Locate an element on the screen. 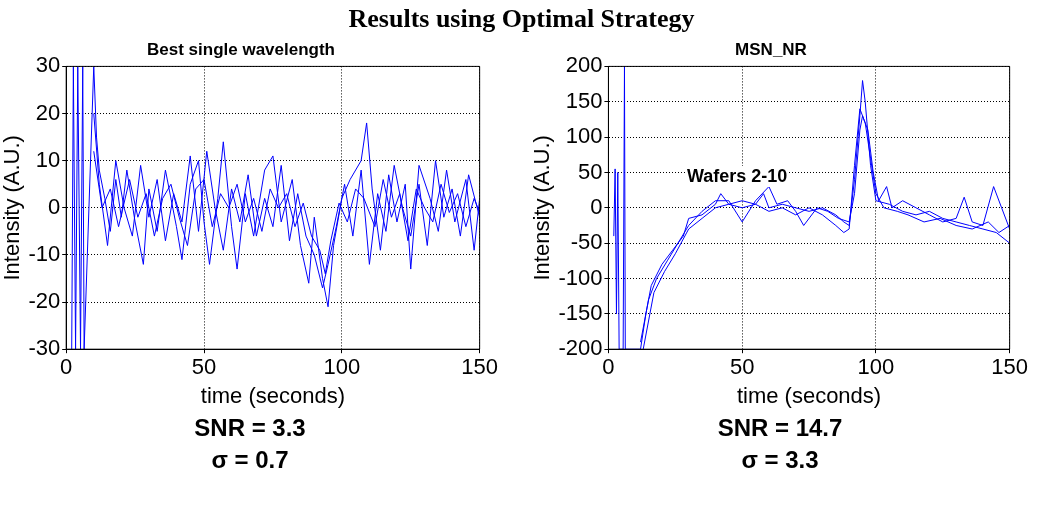  y-tick-label: -10 is located at coordinates (44, 253).